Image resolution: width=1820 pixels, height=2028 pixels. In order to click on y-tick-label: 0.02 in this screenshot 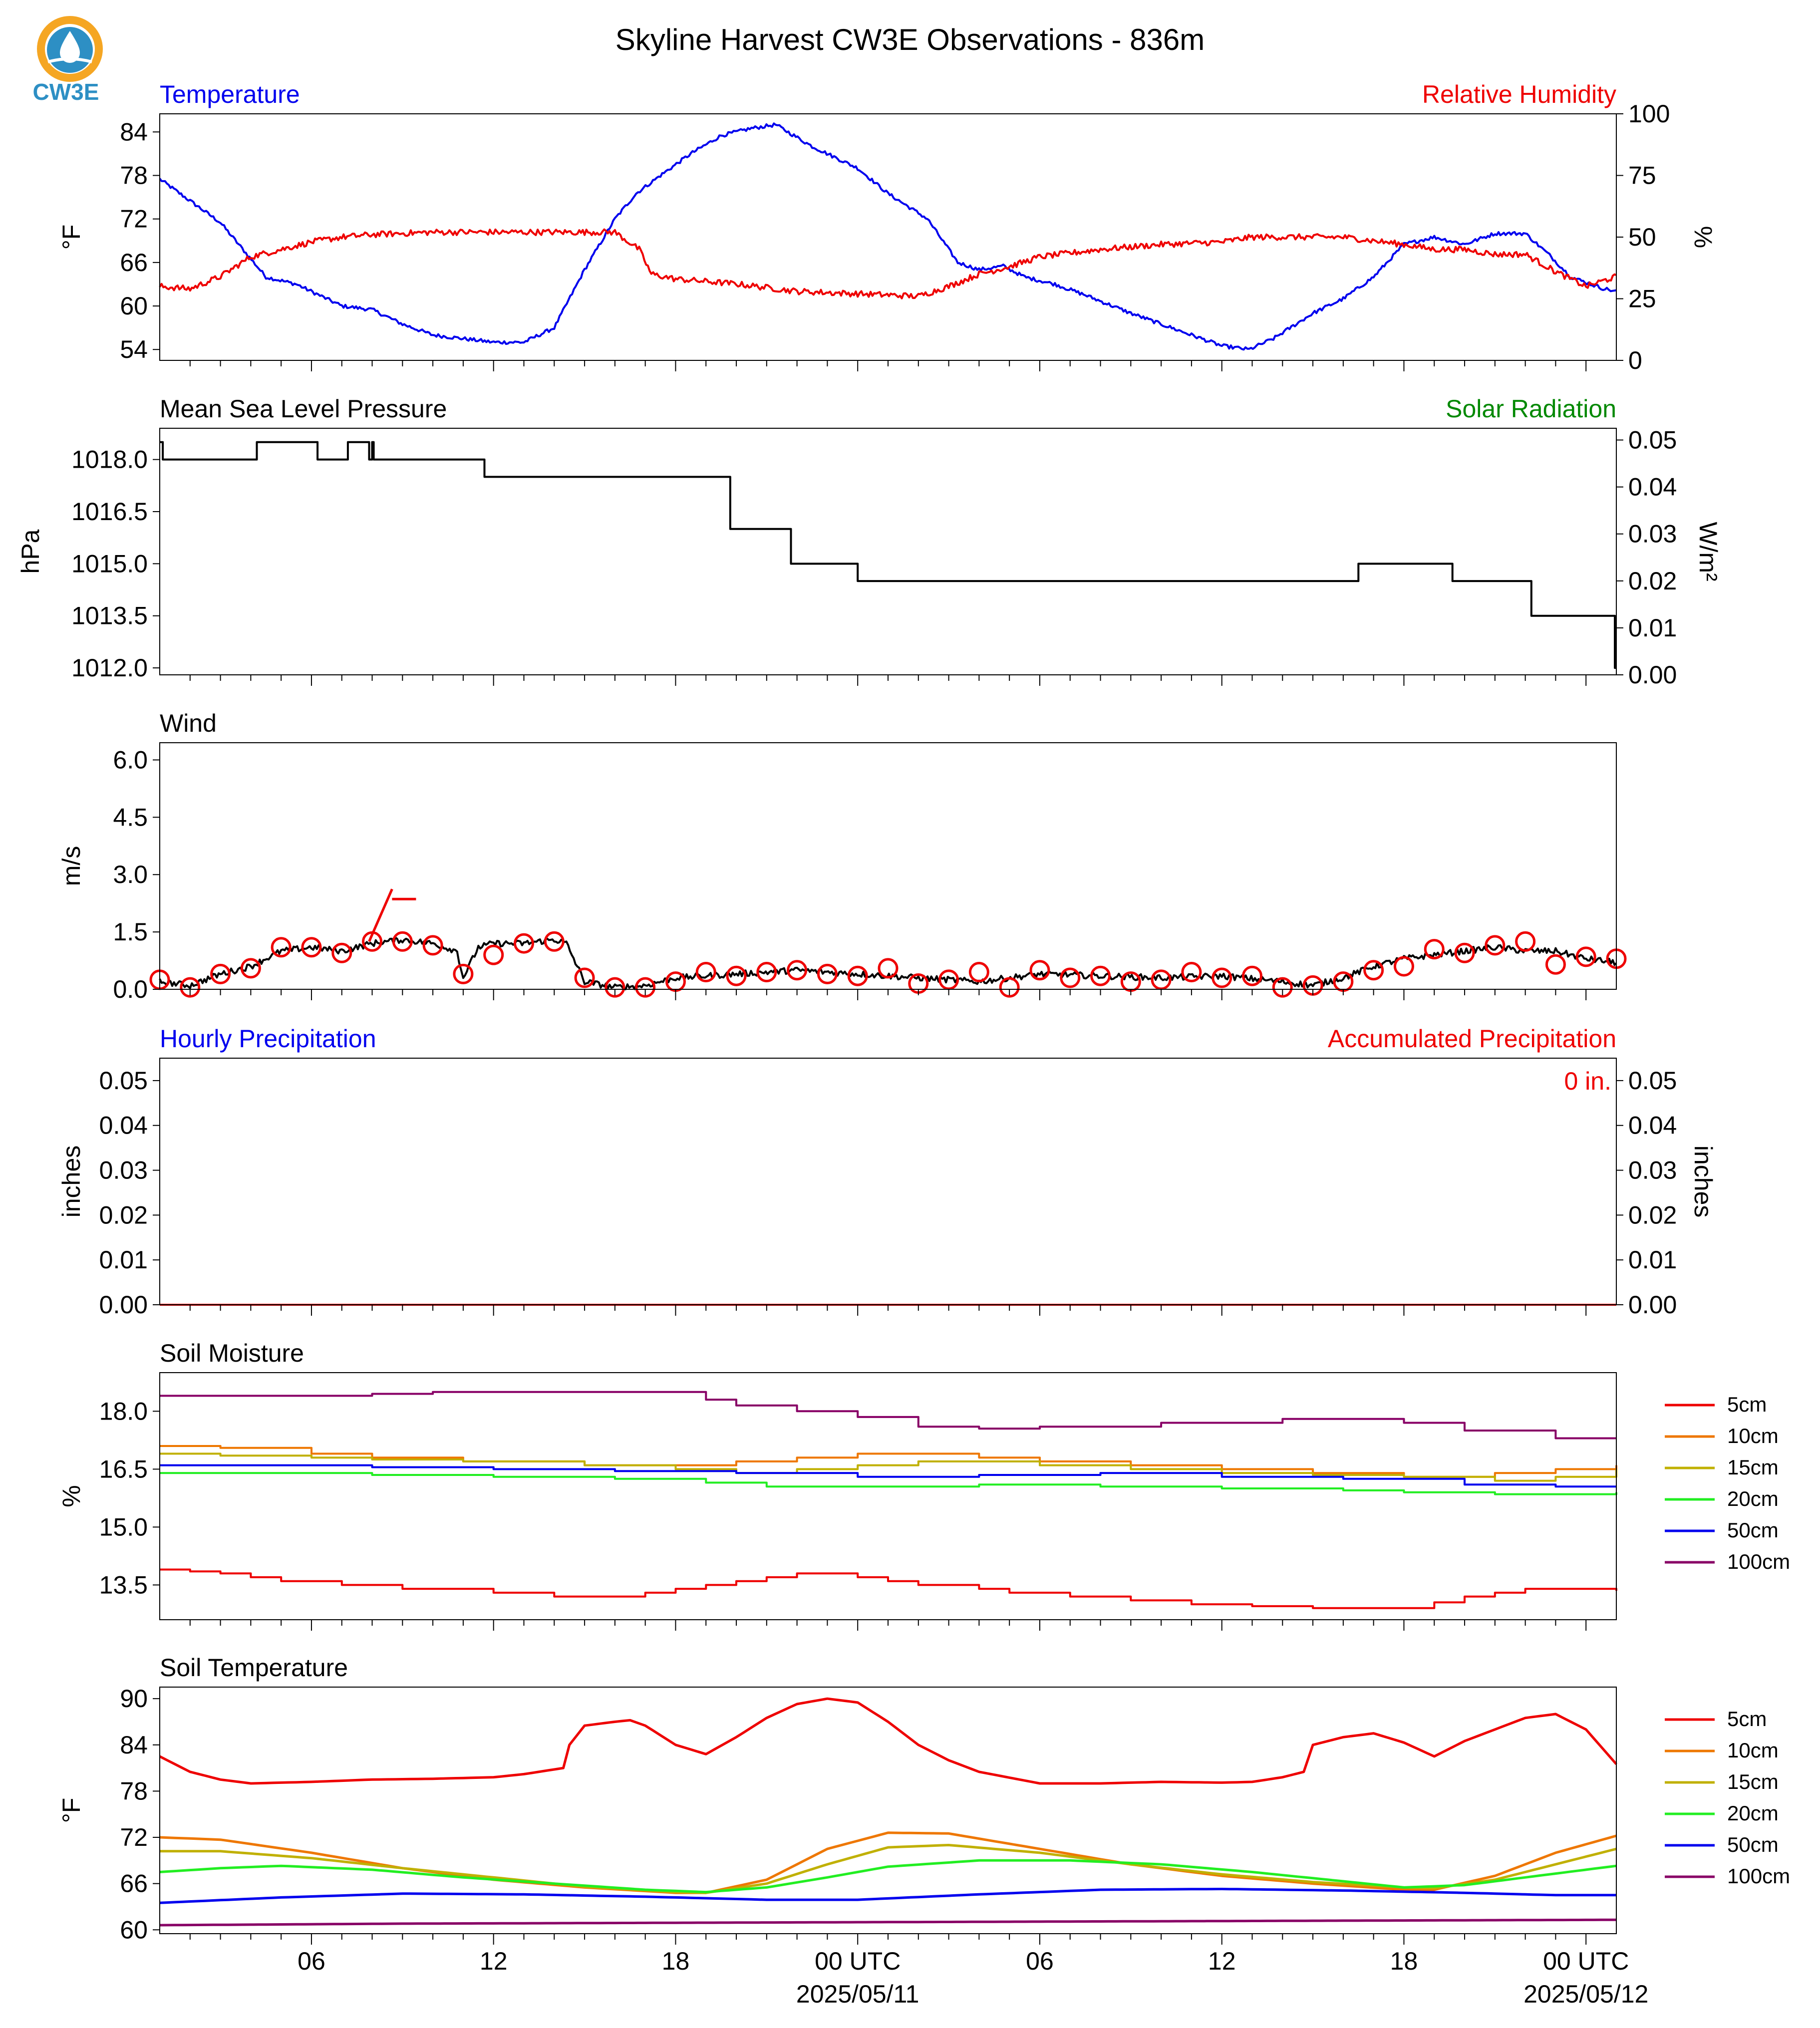, I will do `click(123, 1215)`.